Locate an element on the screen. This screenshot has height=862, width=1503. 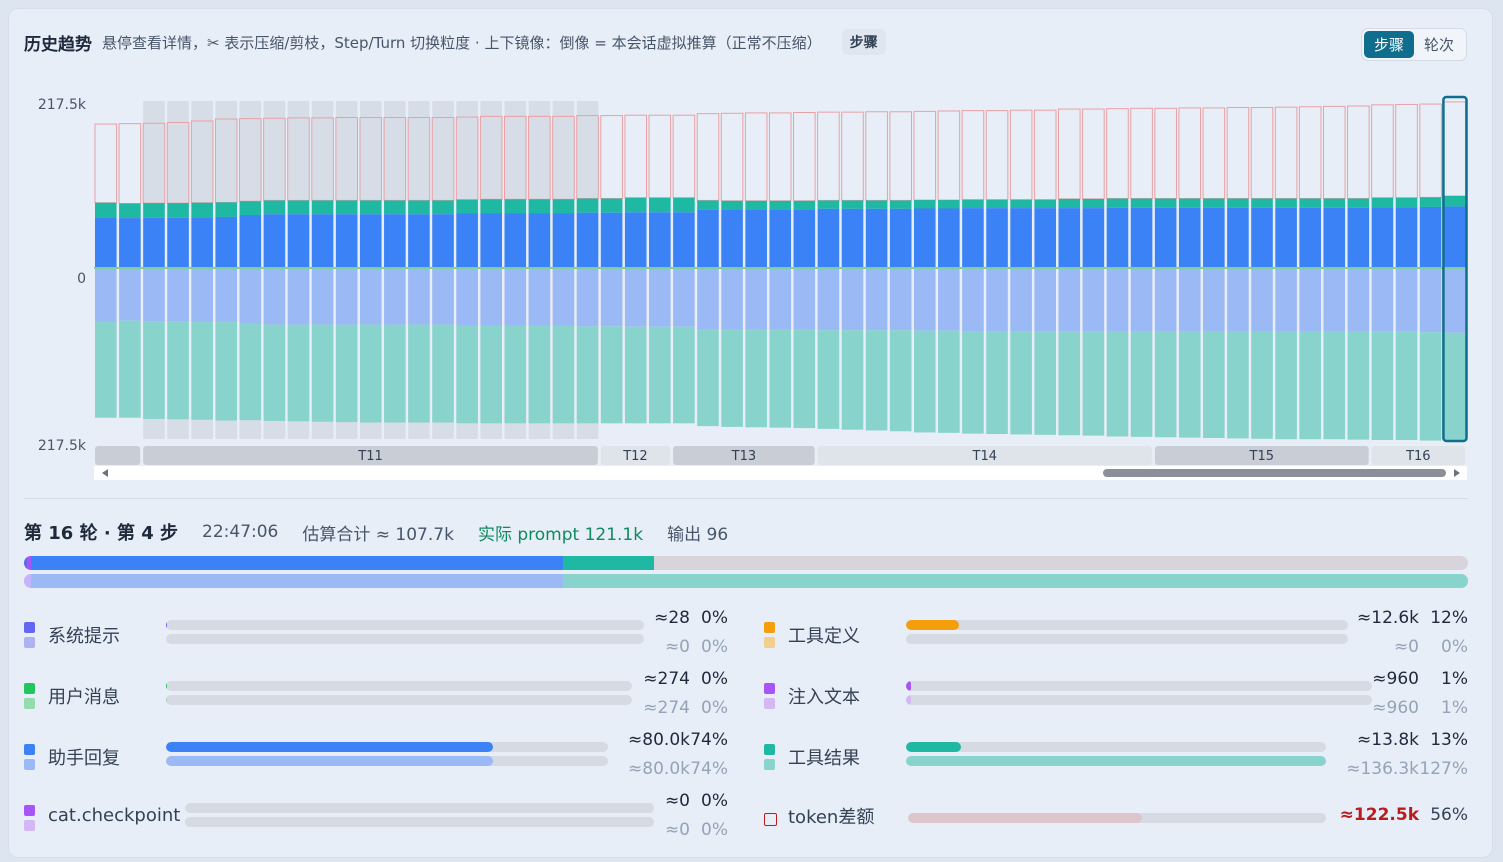
legend-swatch is located at coordinates (29, 749).